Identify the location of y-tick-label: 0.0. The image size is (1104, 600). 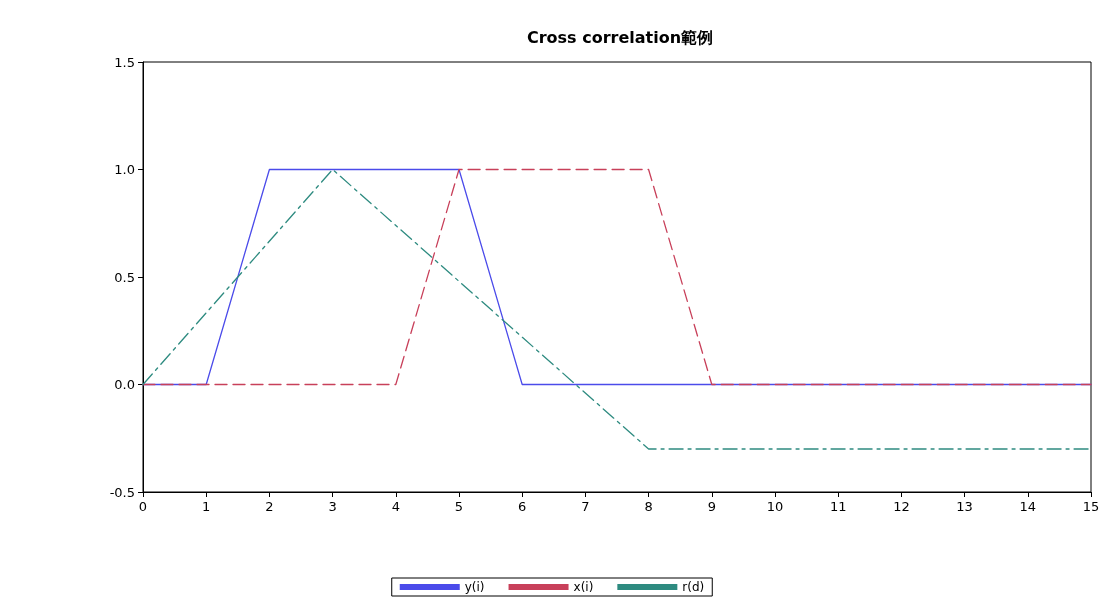
(124, 384).